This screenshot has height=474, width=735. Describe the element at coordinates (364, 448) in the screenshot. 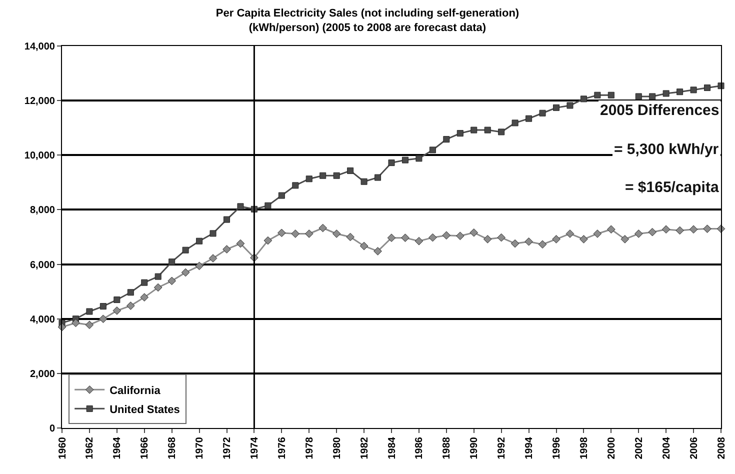

I see `x-tick-label: 1982` at that location.